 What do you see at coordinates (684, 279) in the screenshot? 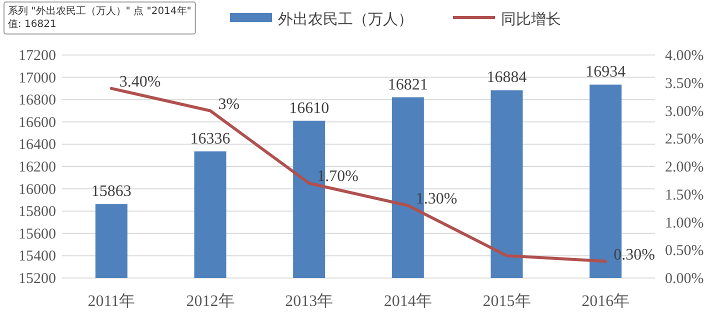
I see `y2-tick-label: 0.00%` at bounding box center [684, 279].